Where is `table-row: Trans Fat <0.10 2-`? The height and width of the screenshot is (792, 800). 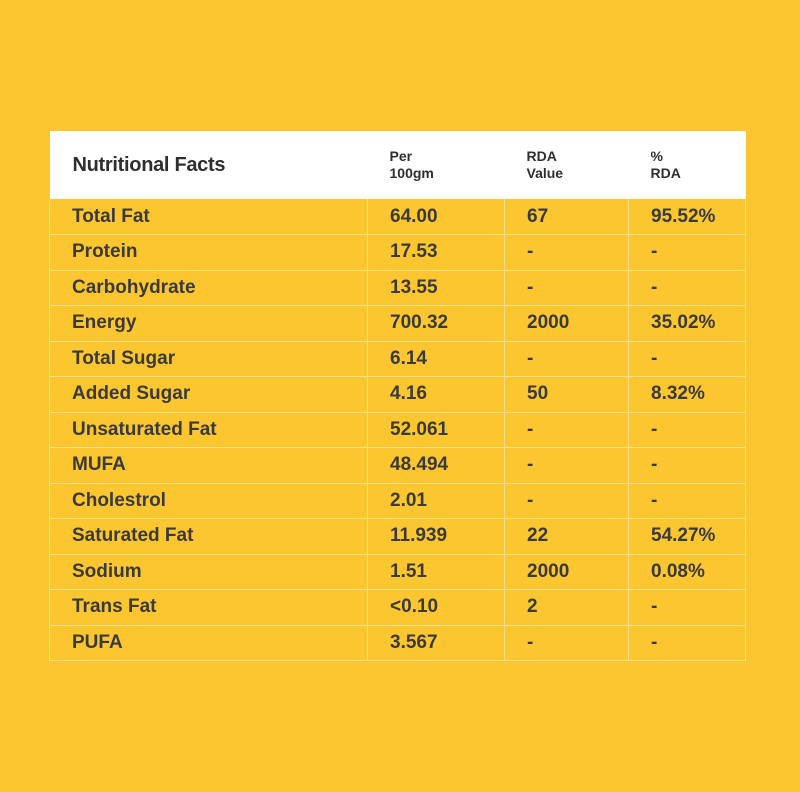
table-row: Trans Fat <0.10 2- is located at coordinates (397, 607).